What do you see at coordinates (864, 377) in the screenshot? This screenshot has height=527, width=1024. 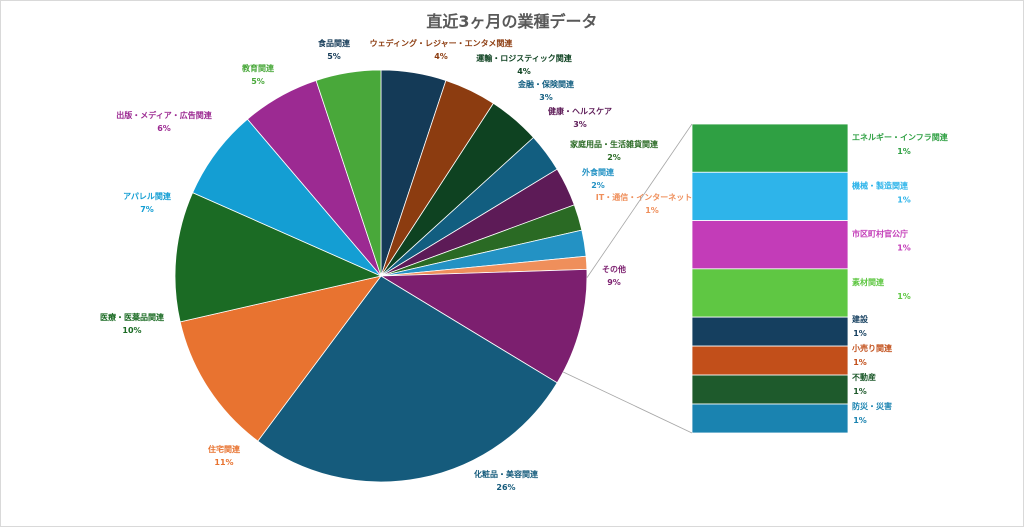 I see `segment-label: 不動産` at bounding box center [864, 377].